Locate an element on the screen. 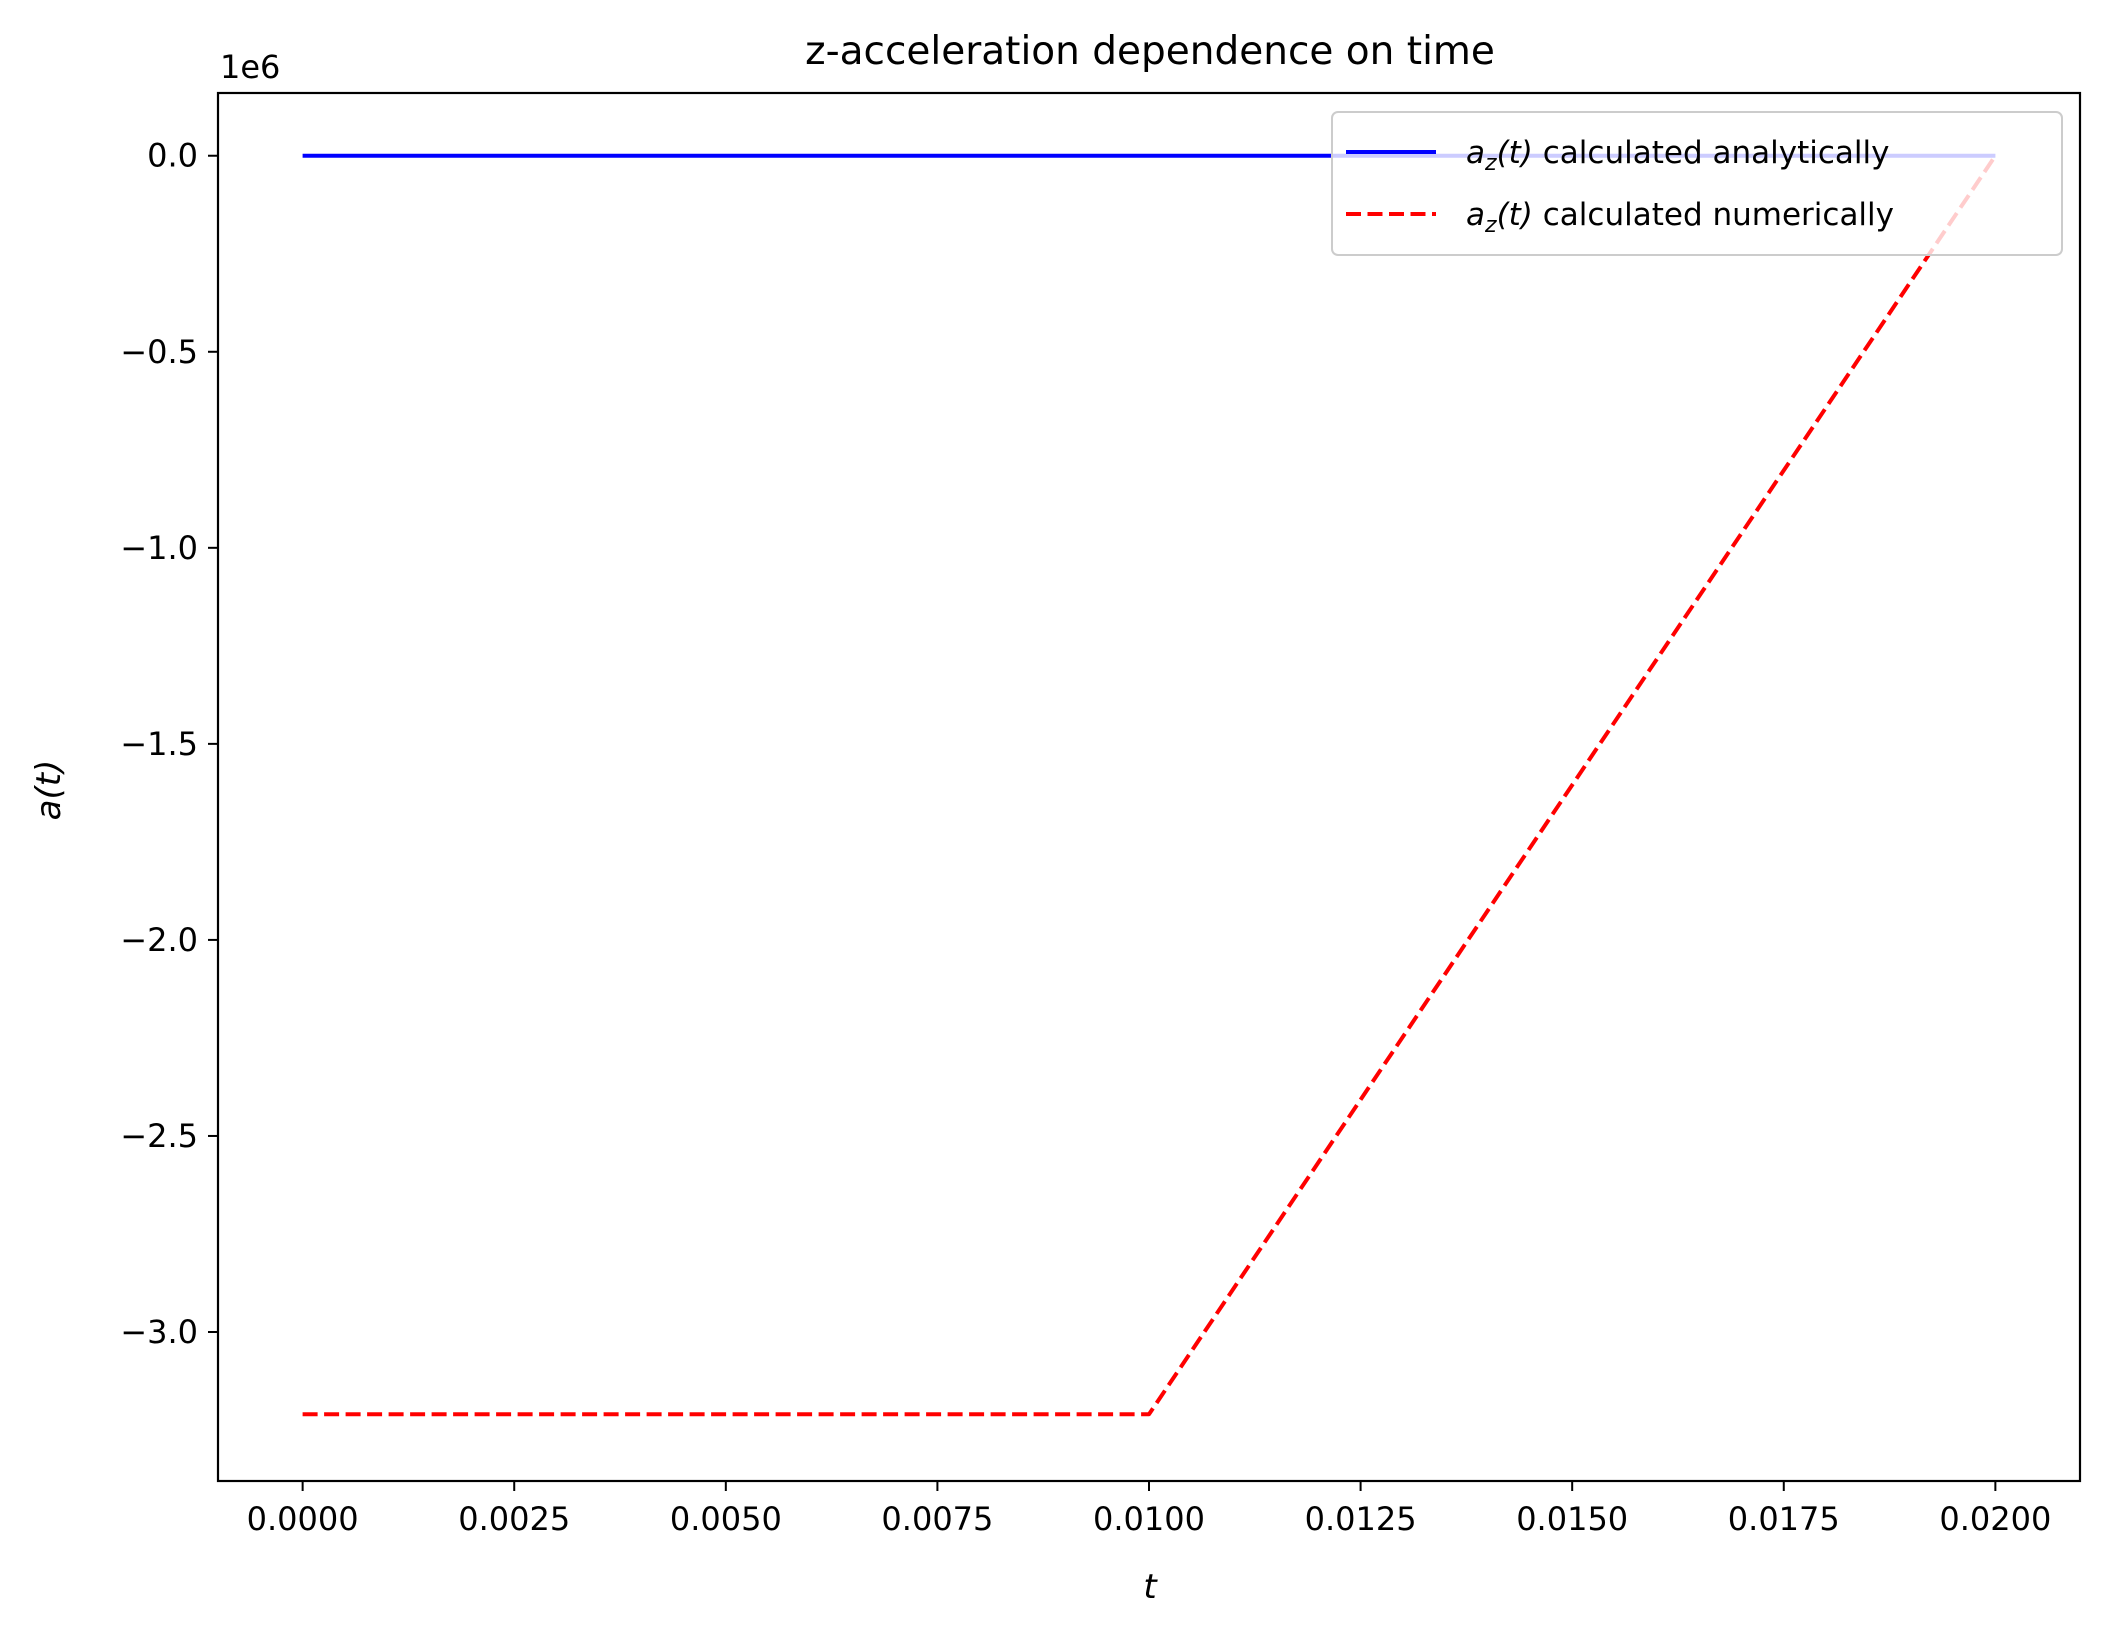 Image resolution: width=2106 pixels, height=1634 pixels. y-tick-label: −1.0 is located at coordinates (159, 548).